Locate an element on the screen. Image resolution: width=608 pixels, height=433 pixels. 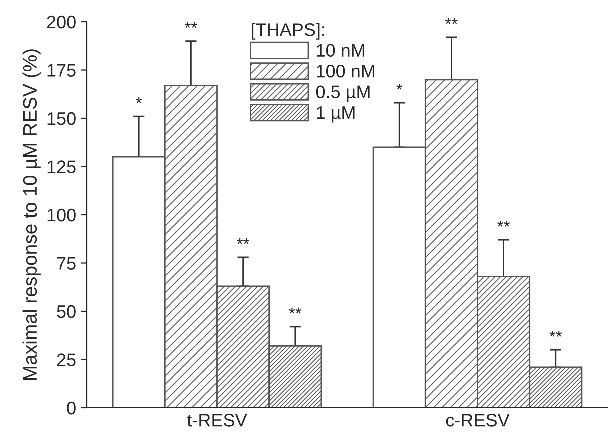
legend-title: [THAPS]: is located at coordinates (288, 31).